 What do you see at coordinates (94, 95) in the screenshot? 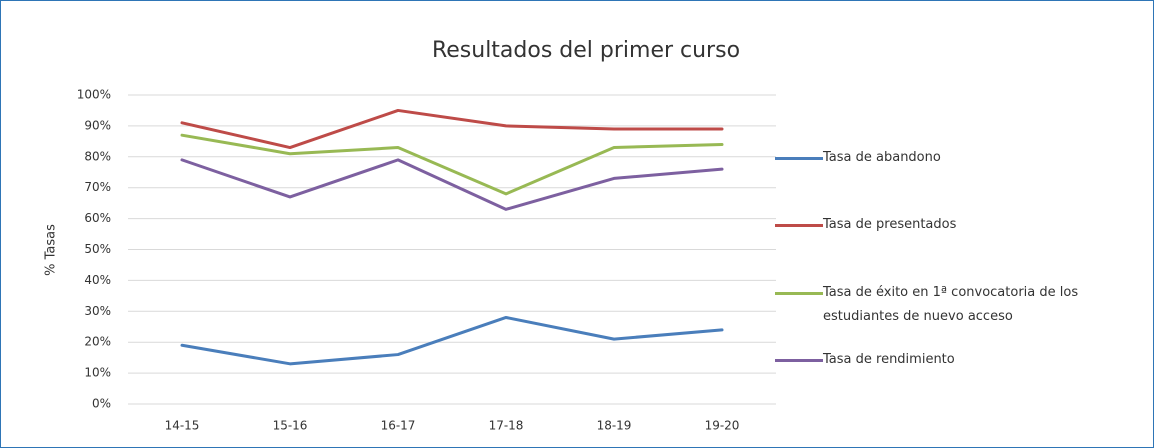
I see `y-tick-label: 100%` at bounding box center [94, 95].